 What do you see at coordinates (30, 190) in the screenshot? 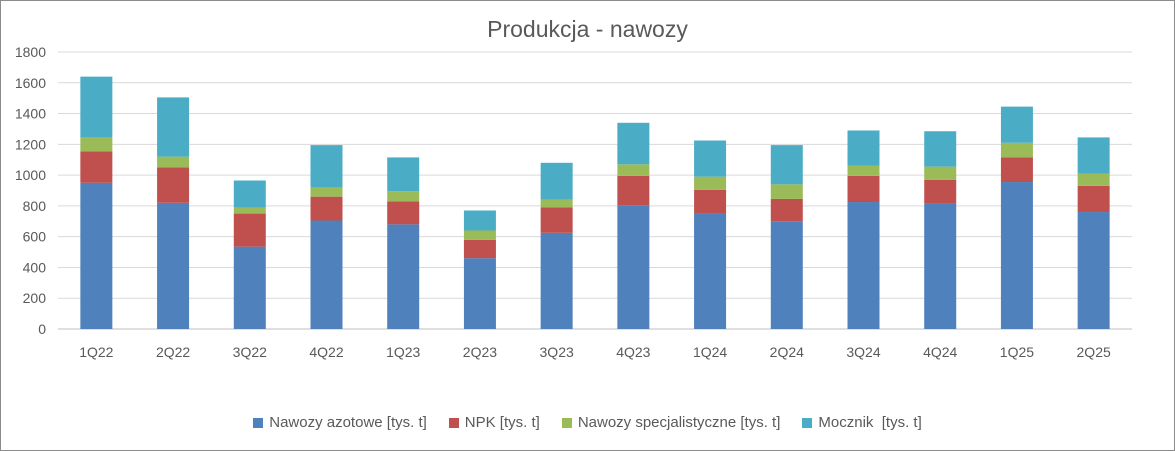
I see `y-axis: 0 200 400 600 800 1000 1200 1400 1600 1800` at bounding box center [30, 190].